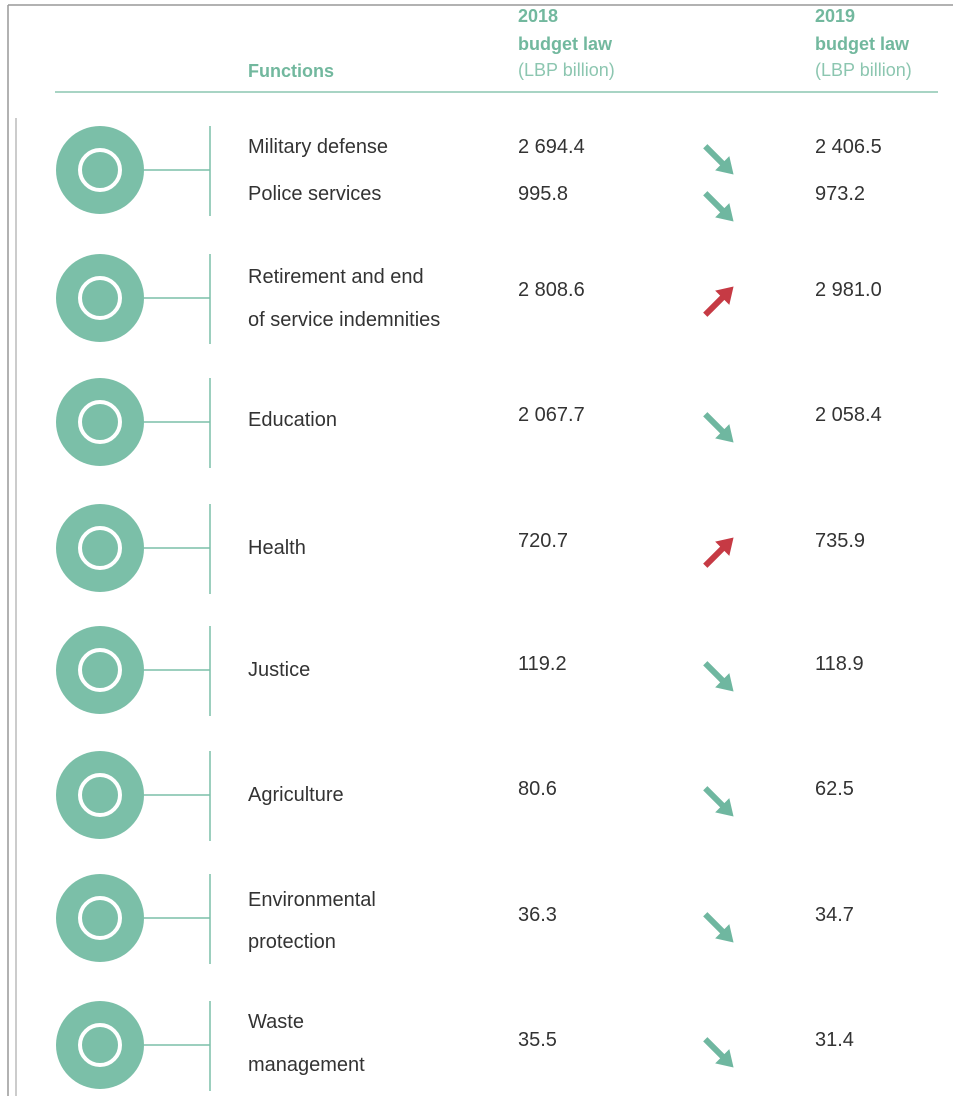  What do you see at coordinates (834, 1040) in the screenshot?
I see `value-2019: 31.4` at bounding box center [834, 1040].